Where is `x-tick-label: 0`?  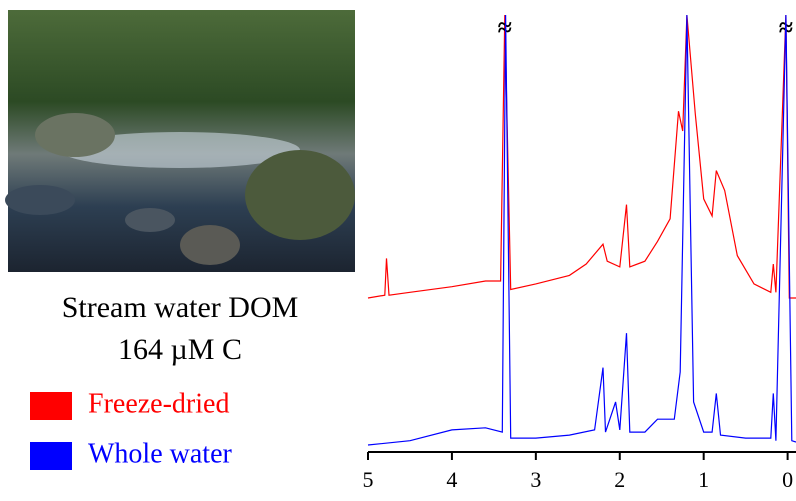 x-tick-label: 0 is located at coordinates (787, 479).